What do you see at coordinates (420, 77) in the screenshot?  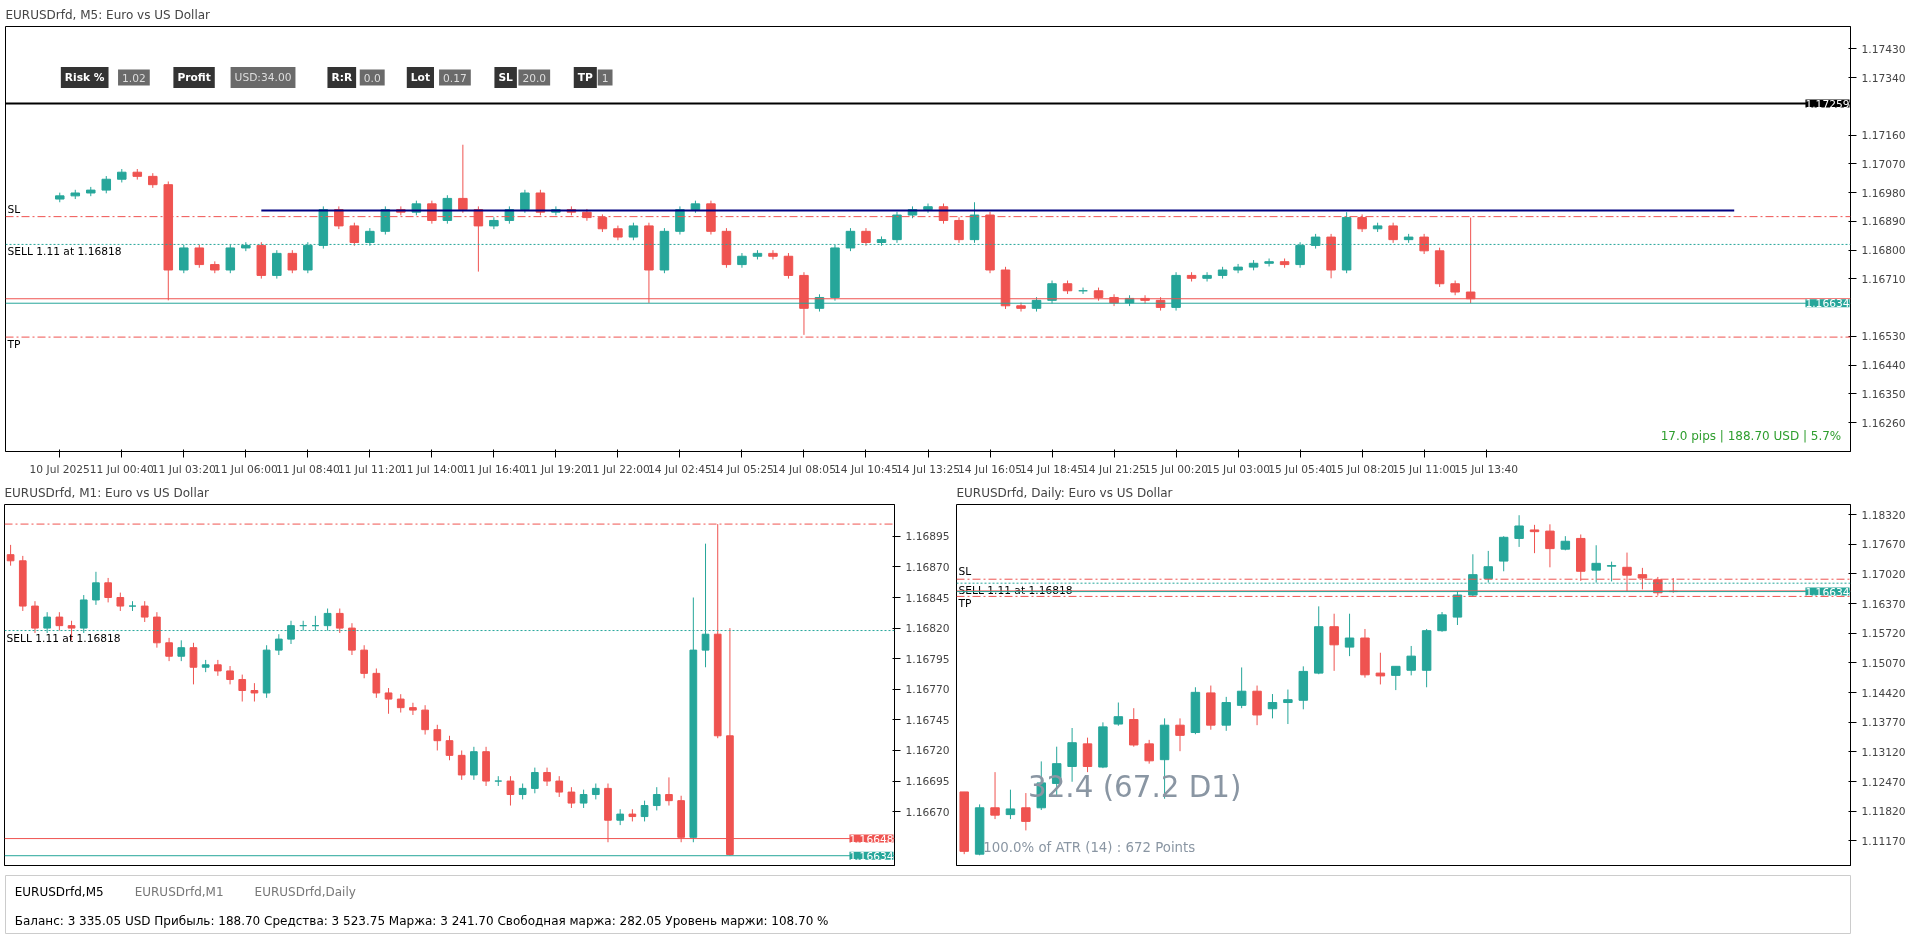 I see `annotation: Lot` at bounding box center [420, 77].